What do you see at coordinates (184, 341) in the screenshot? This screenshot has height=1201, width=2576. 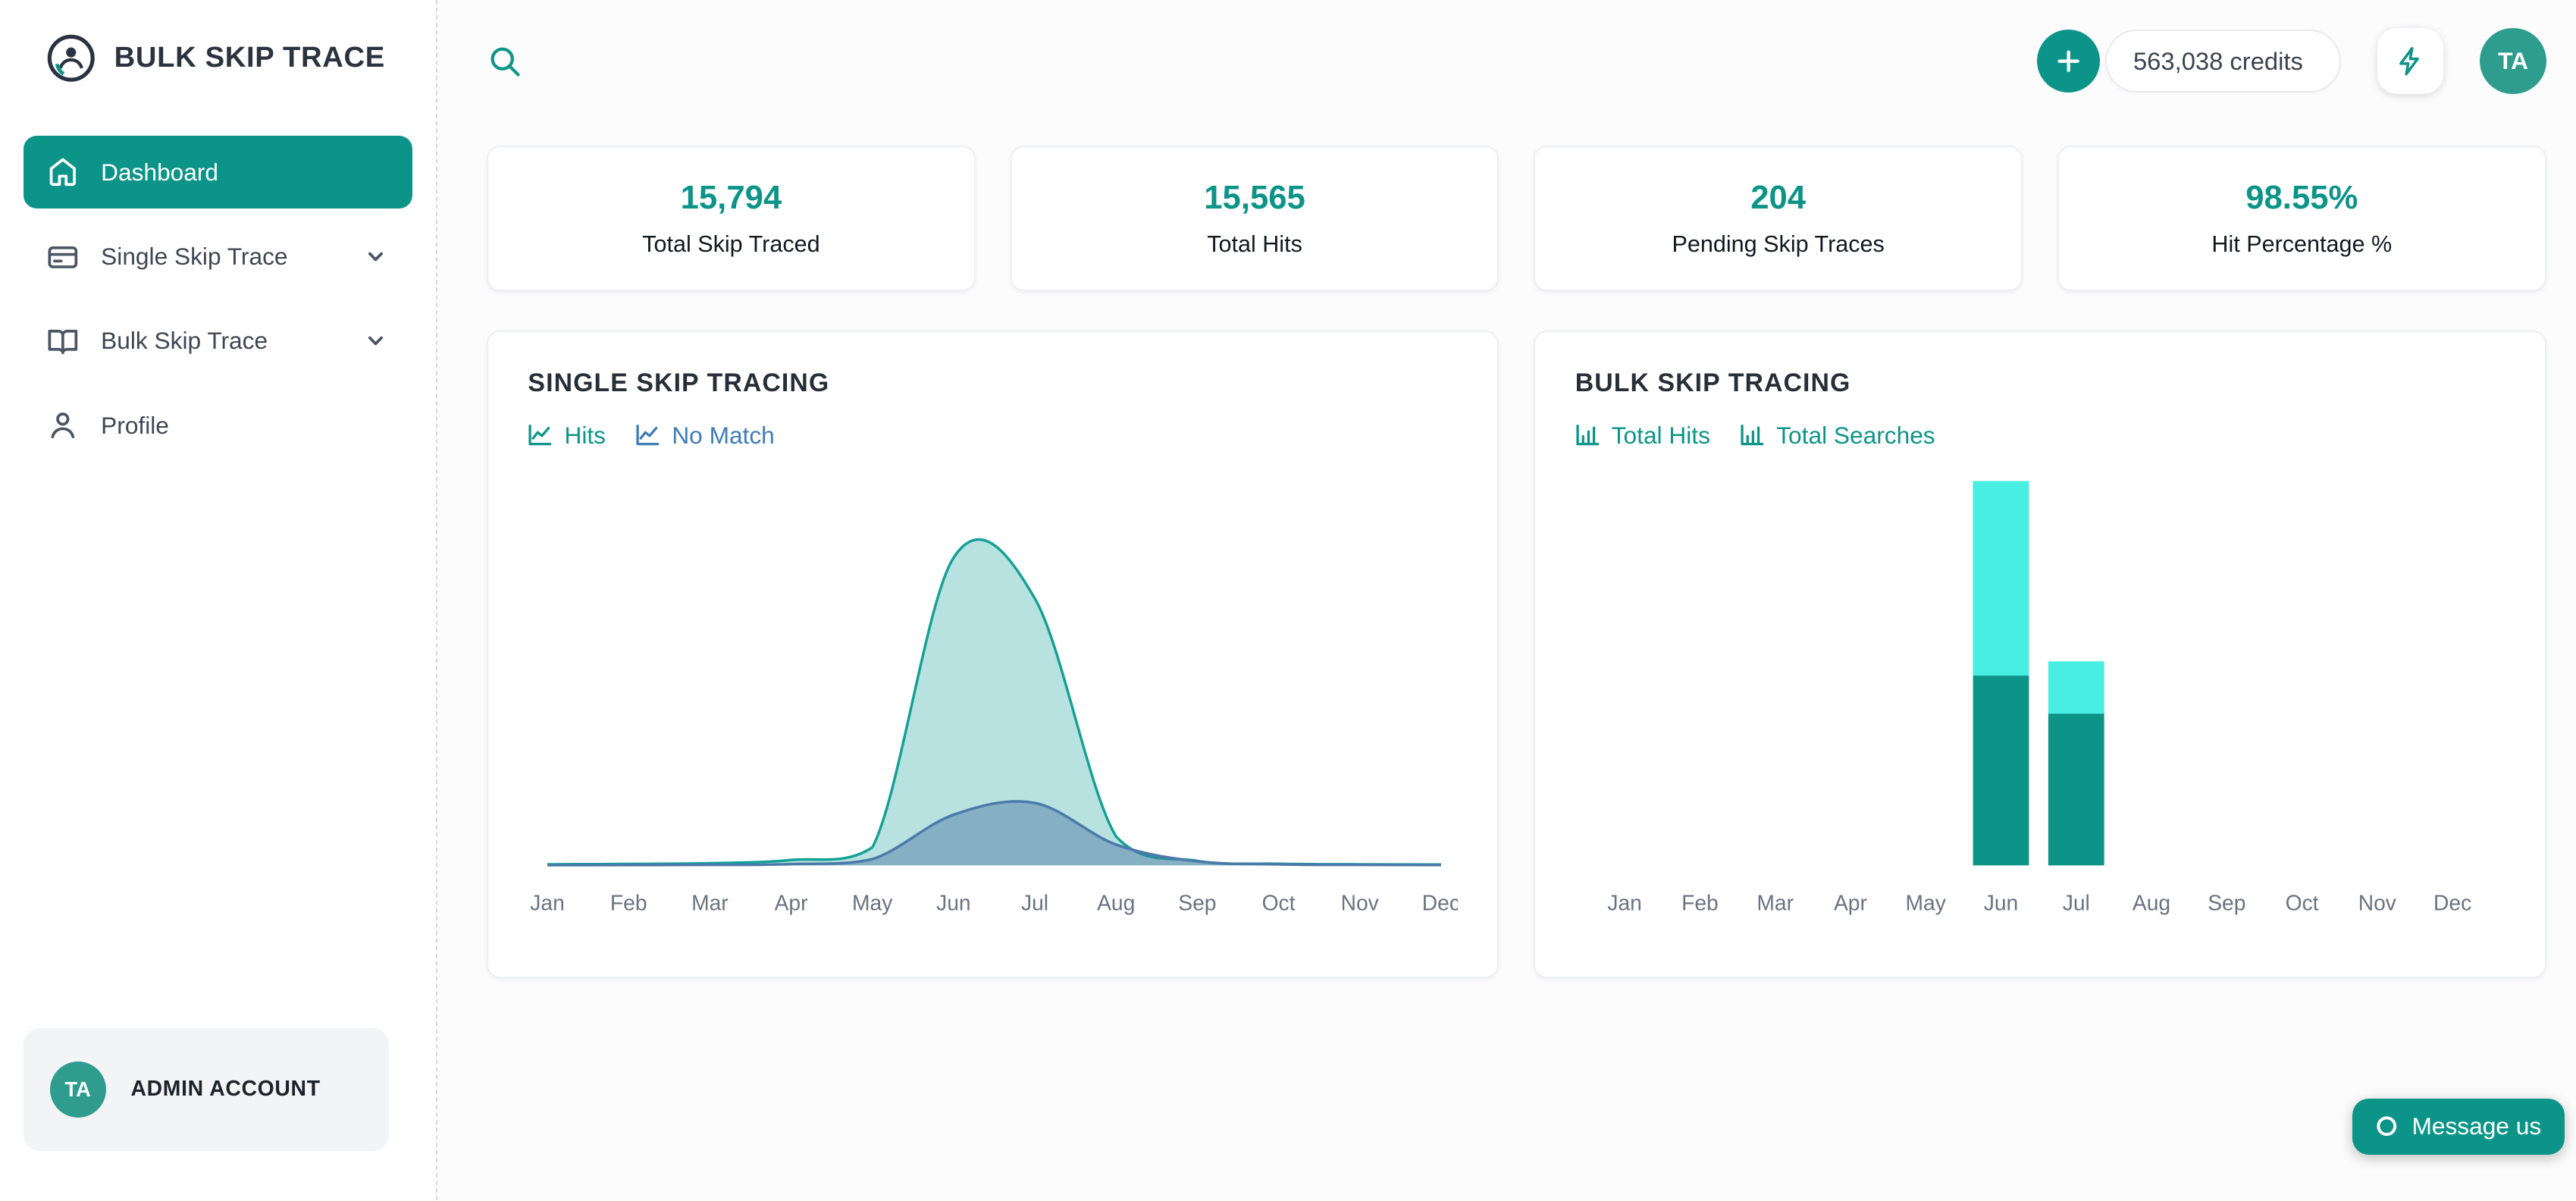 I see `sidebar-item-label: Bulk Skip Trace` at bounding box center [184, 341].